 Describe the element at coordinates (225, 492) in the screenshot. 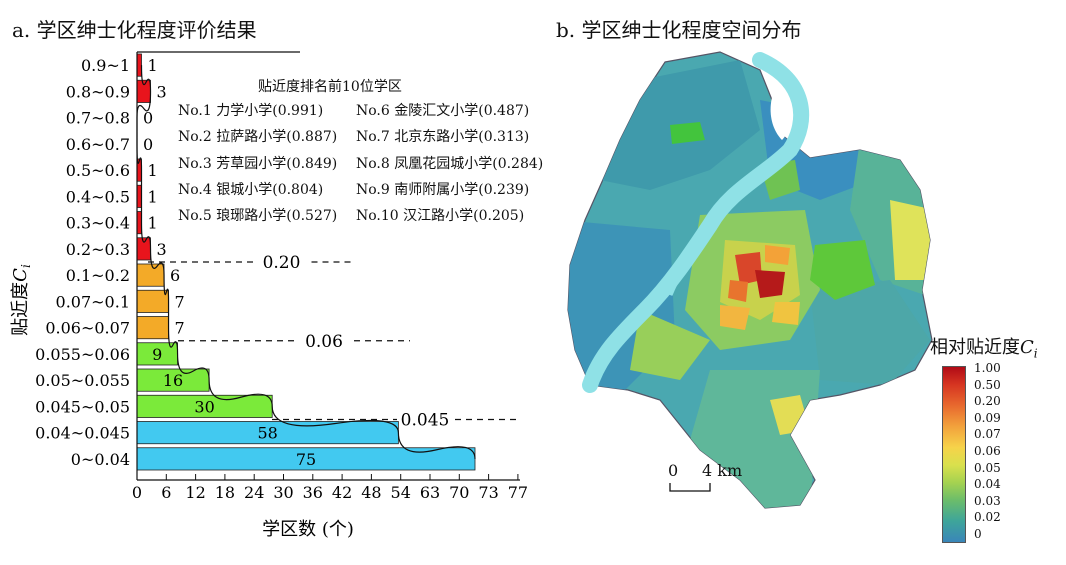

I see `x-tick-label-3: 18` at that location.